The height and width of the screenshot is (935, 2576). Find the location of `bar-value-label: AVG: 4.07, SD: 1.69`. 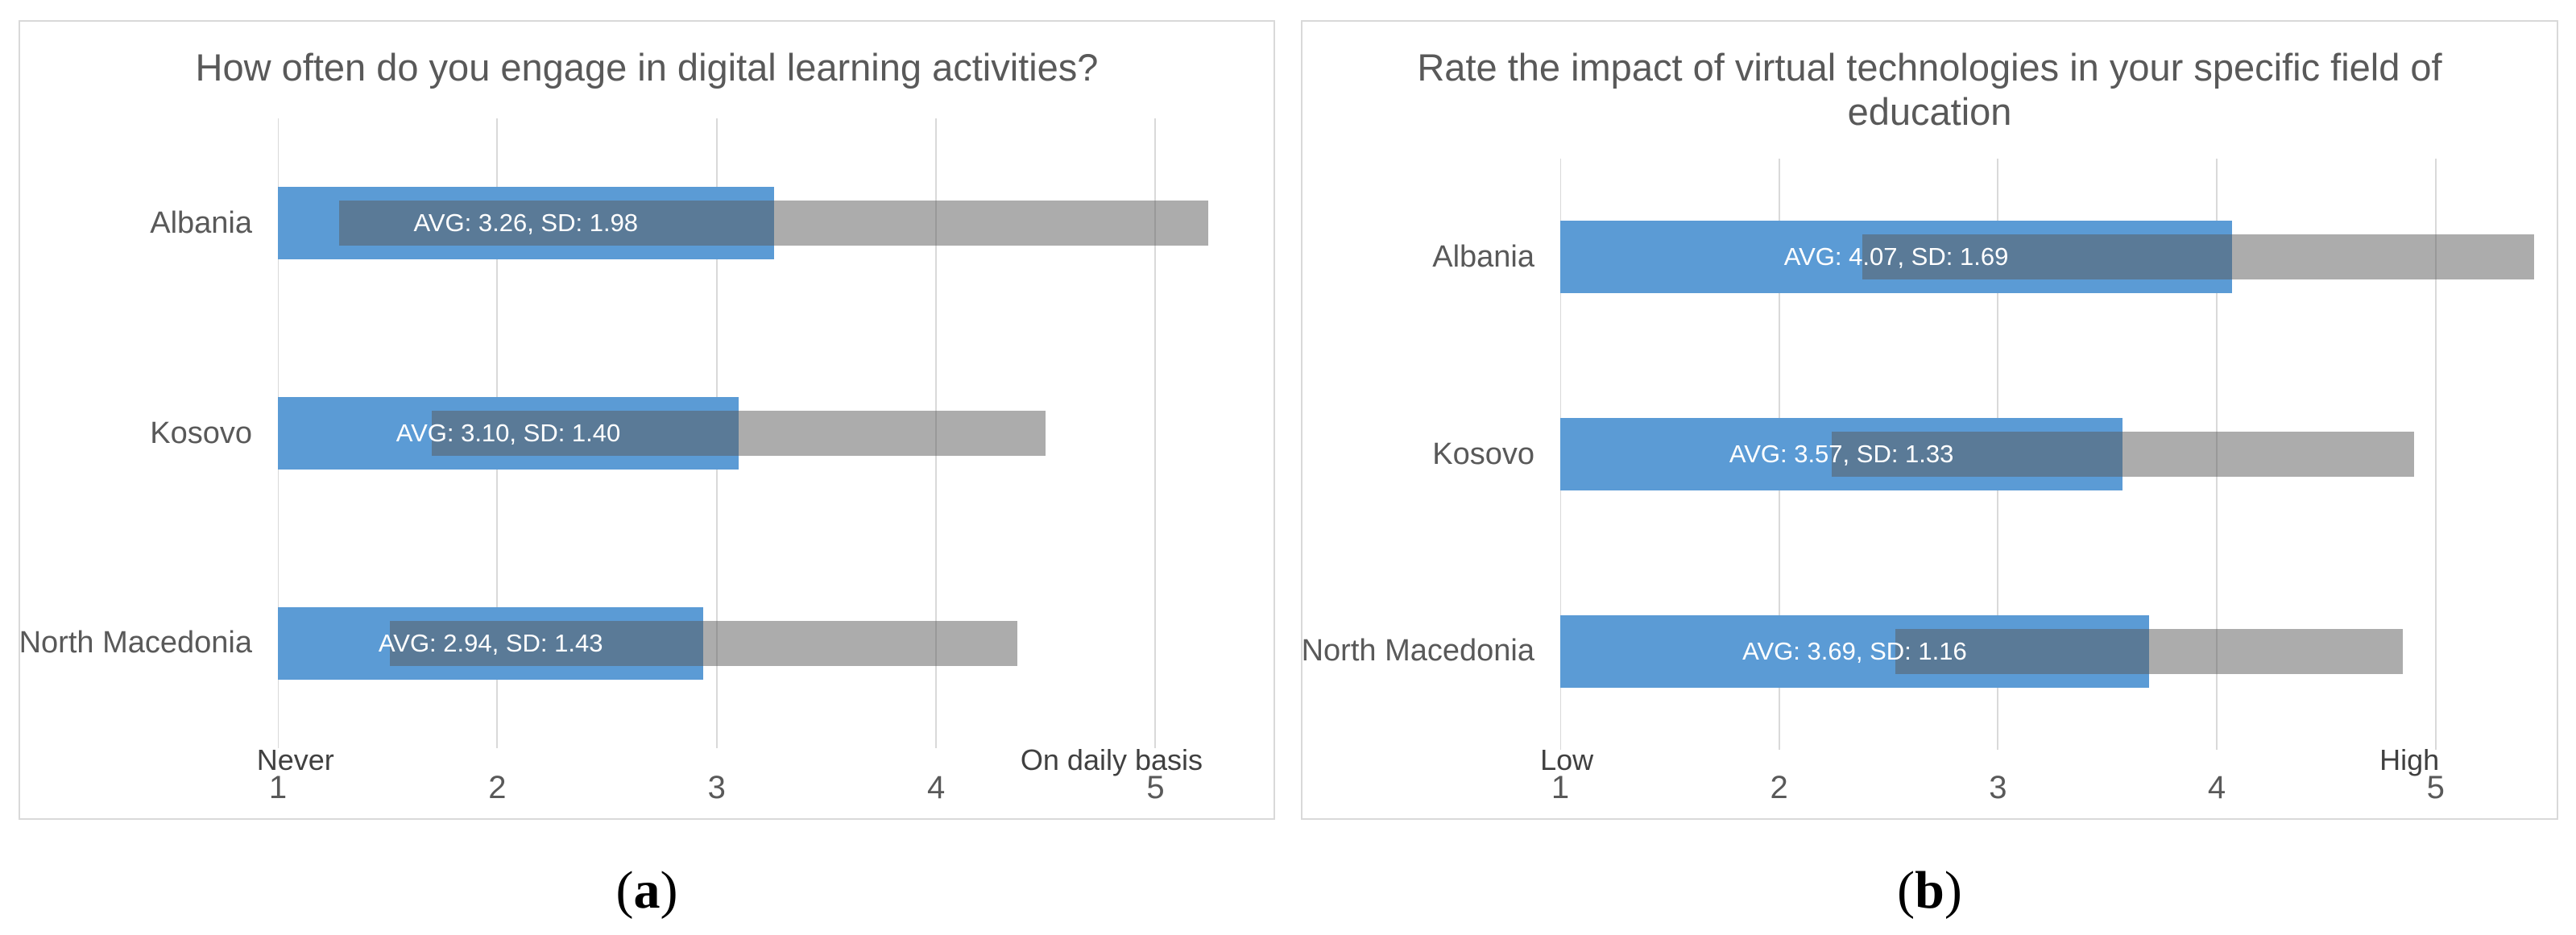

bar-value-label: AVG: 4.07, SD: 1.69 is located at coordinates (1896, 256).